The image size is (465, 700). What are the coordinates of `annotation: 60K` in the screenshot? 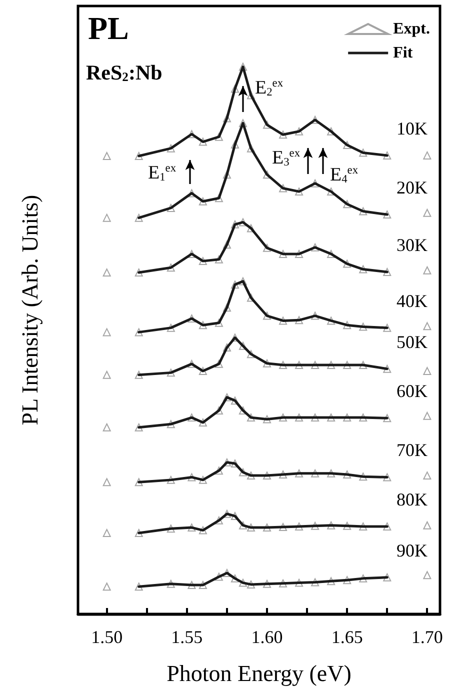 It's located at (412, 391).